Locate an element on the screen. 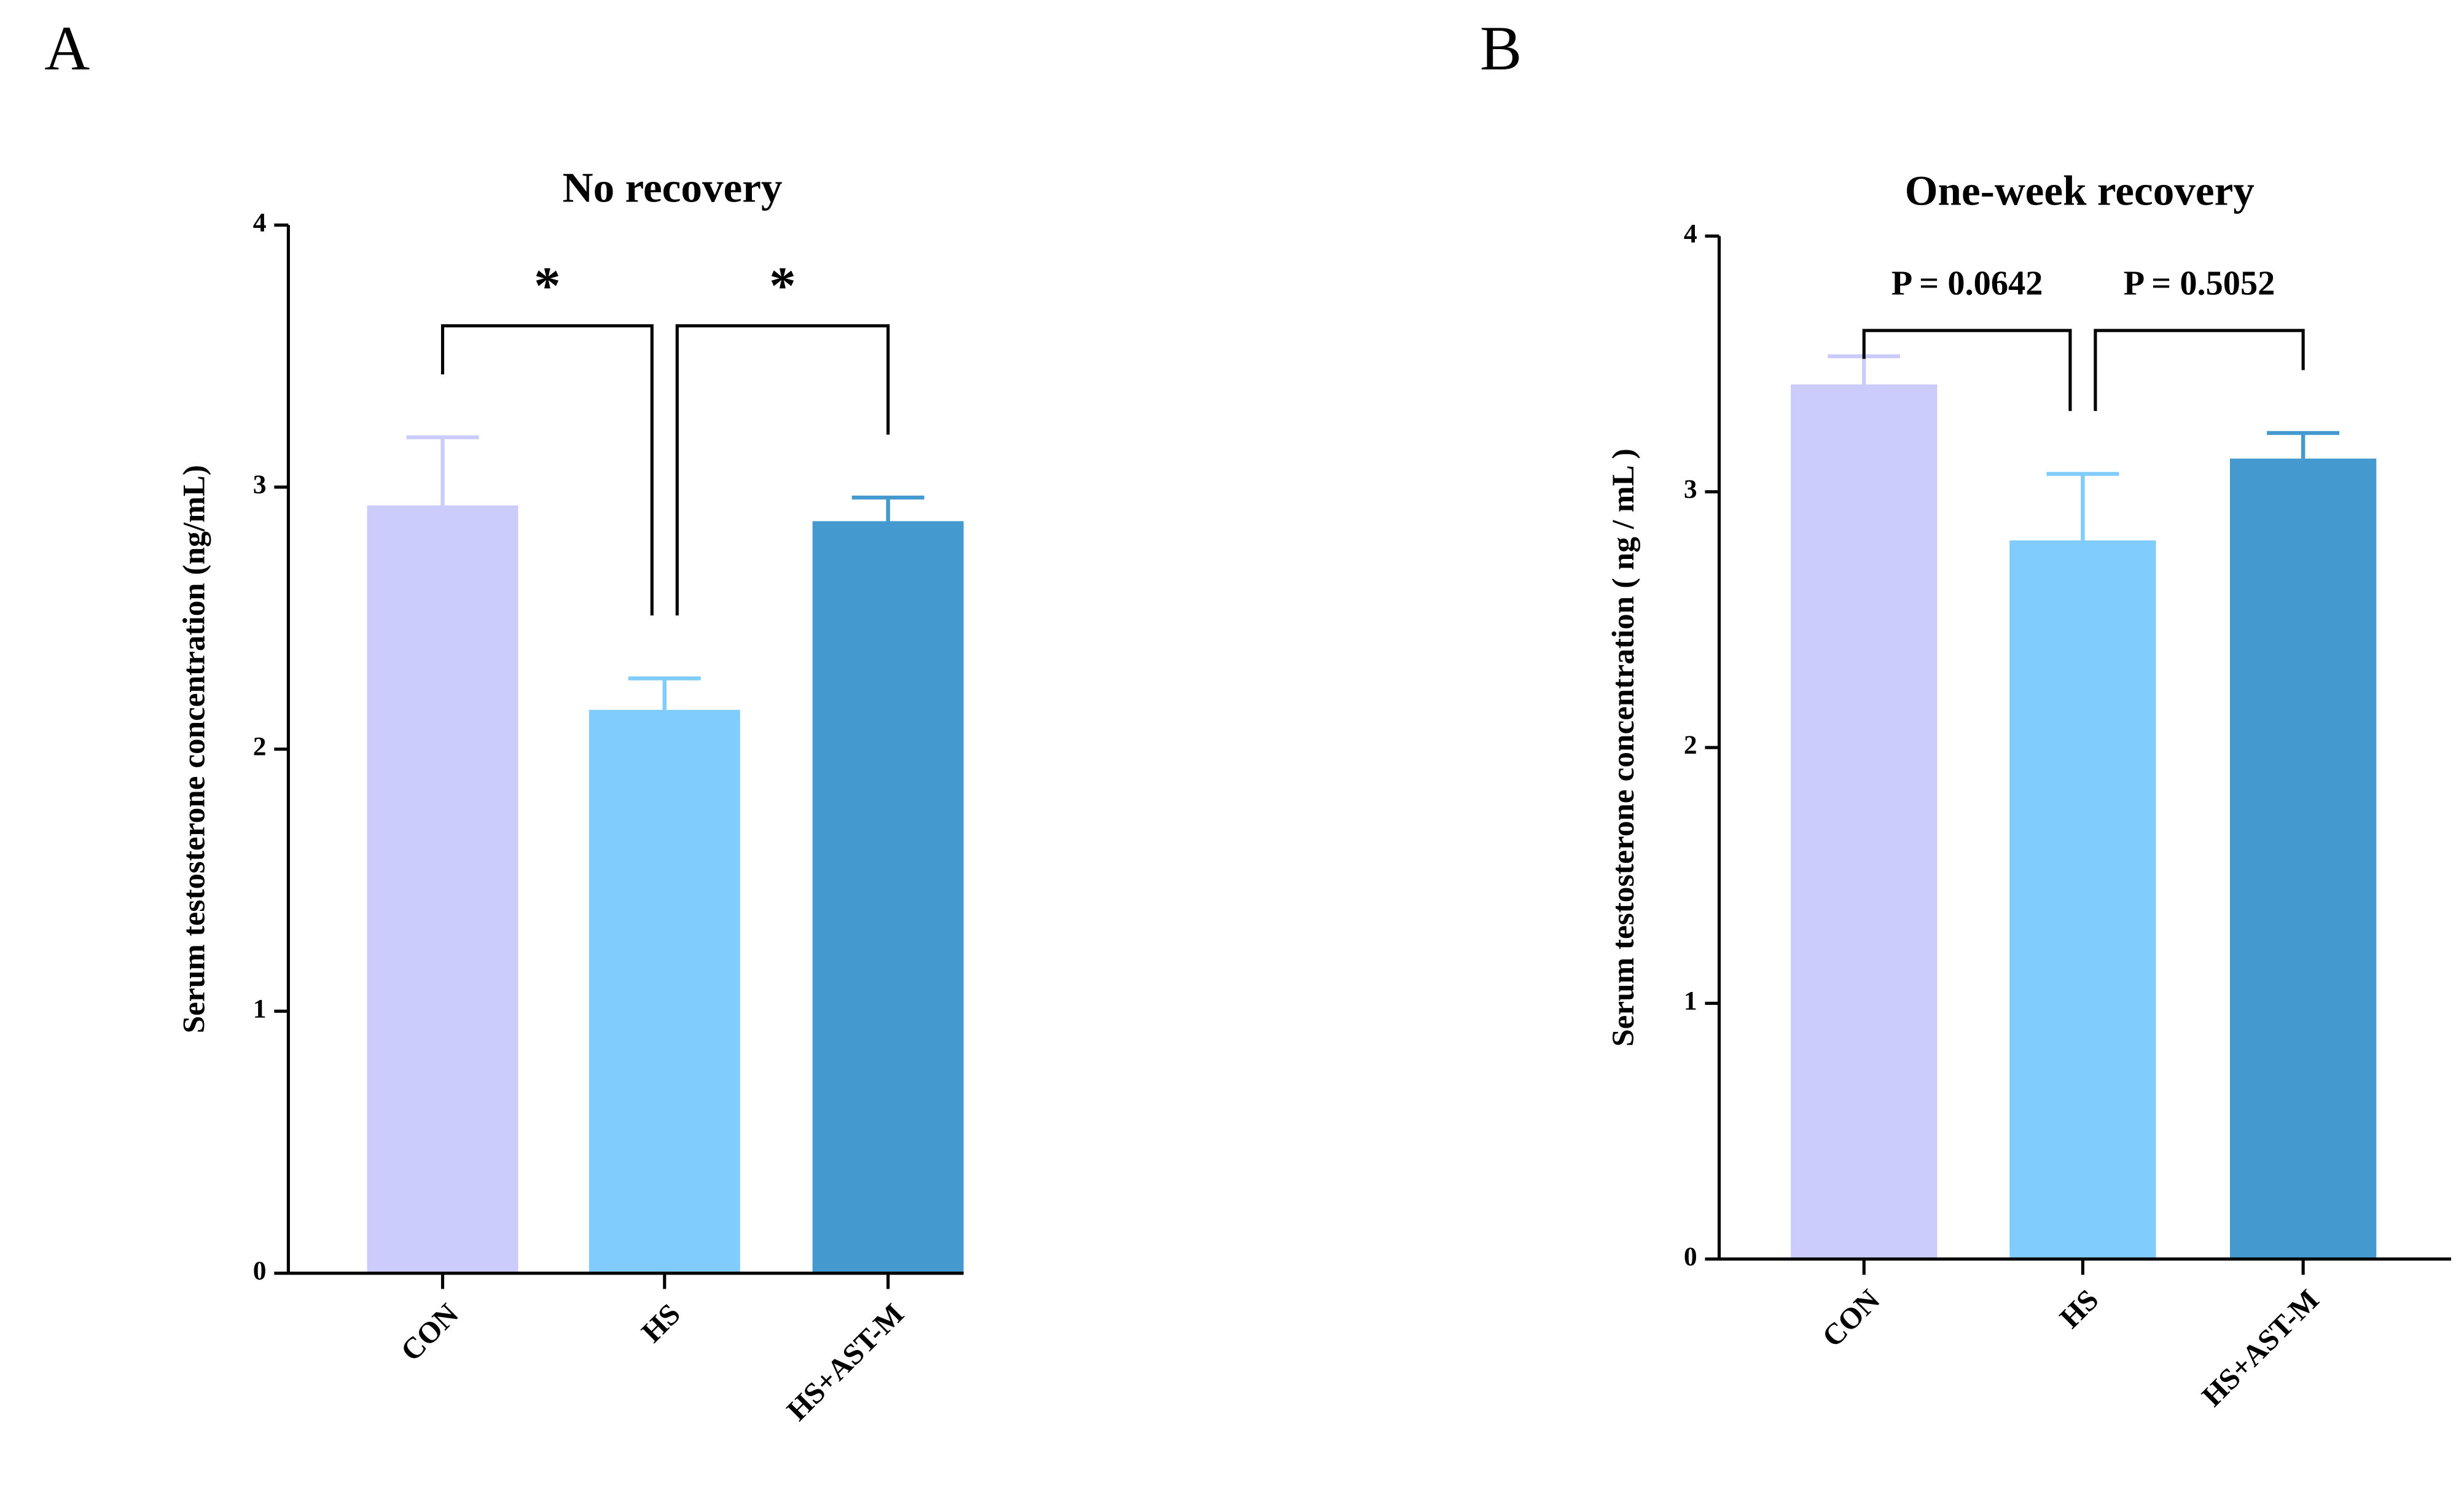  chart-title: One-week recovery is located at coordinates (2080, 190).